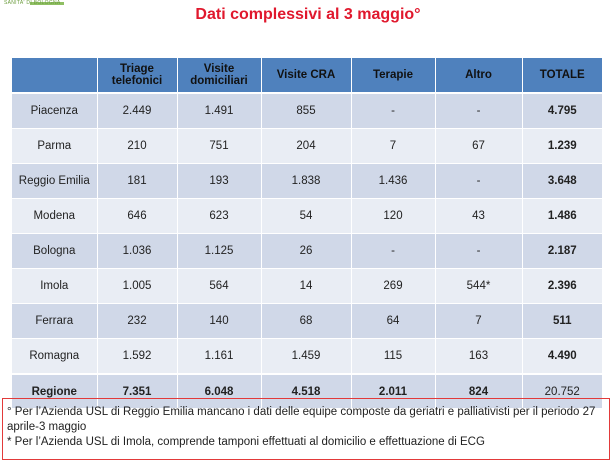 The image size is (616, 468). What do you see at coordinates (55, 321) in the screenshot?
I see `row-name: Ferrara` at bounding box center [55, 321].